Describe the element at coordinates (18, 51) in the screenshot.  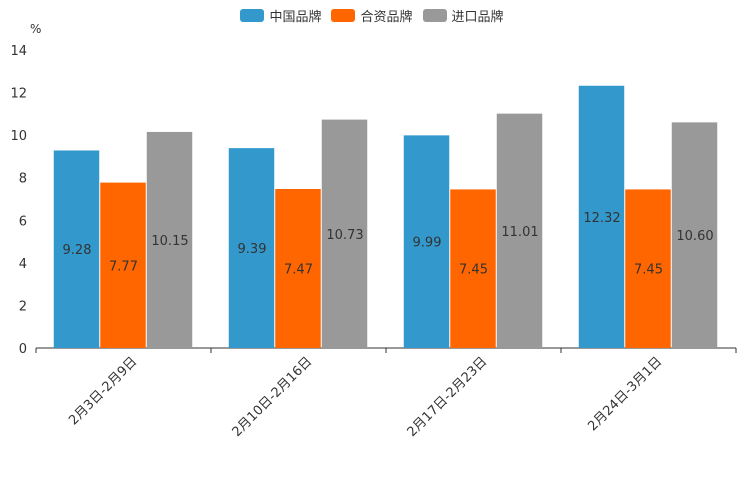
I see `y-tick-label: 14` at that location.